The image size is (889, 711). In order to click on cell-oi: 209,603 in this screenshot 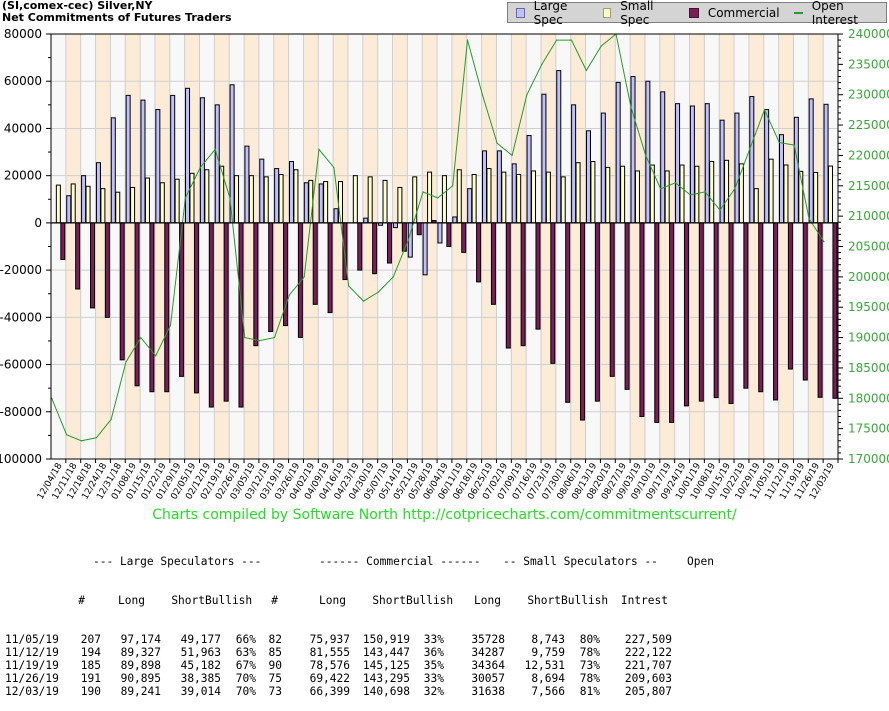, I will do `click(648, 678)`.